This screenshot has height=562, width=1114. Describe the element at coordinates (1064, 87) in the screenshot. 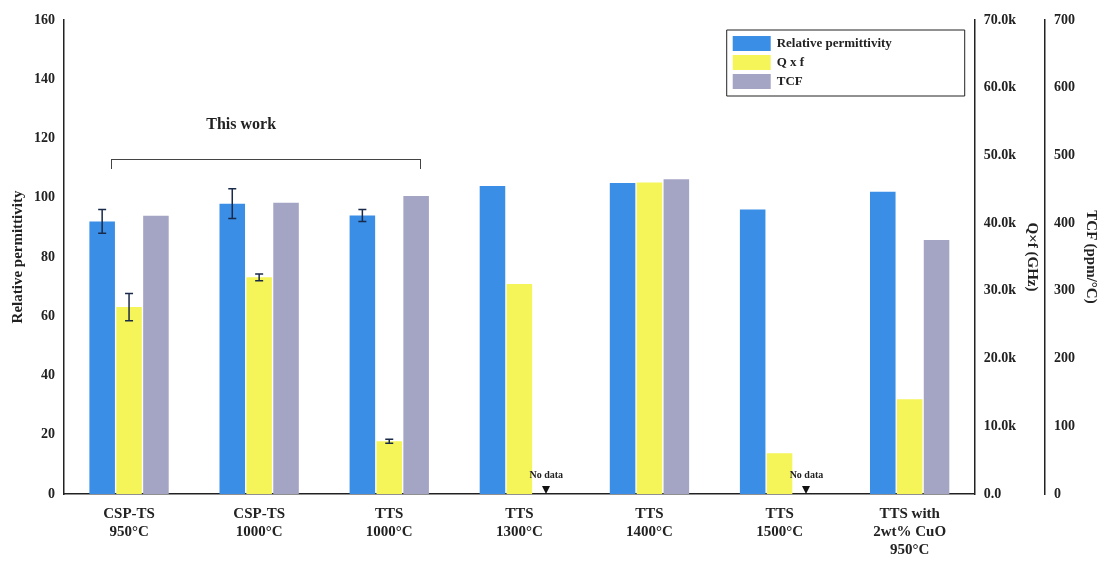

I see `y3-tick-label: 600` at that location.